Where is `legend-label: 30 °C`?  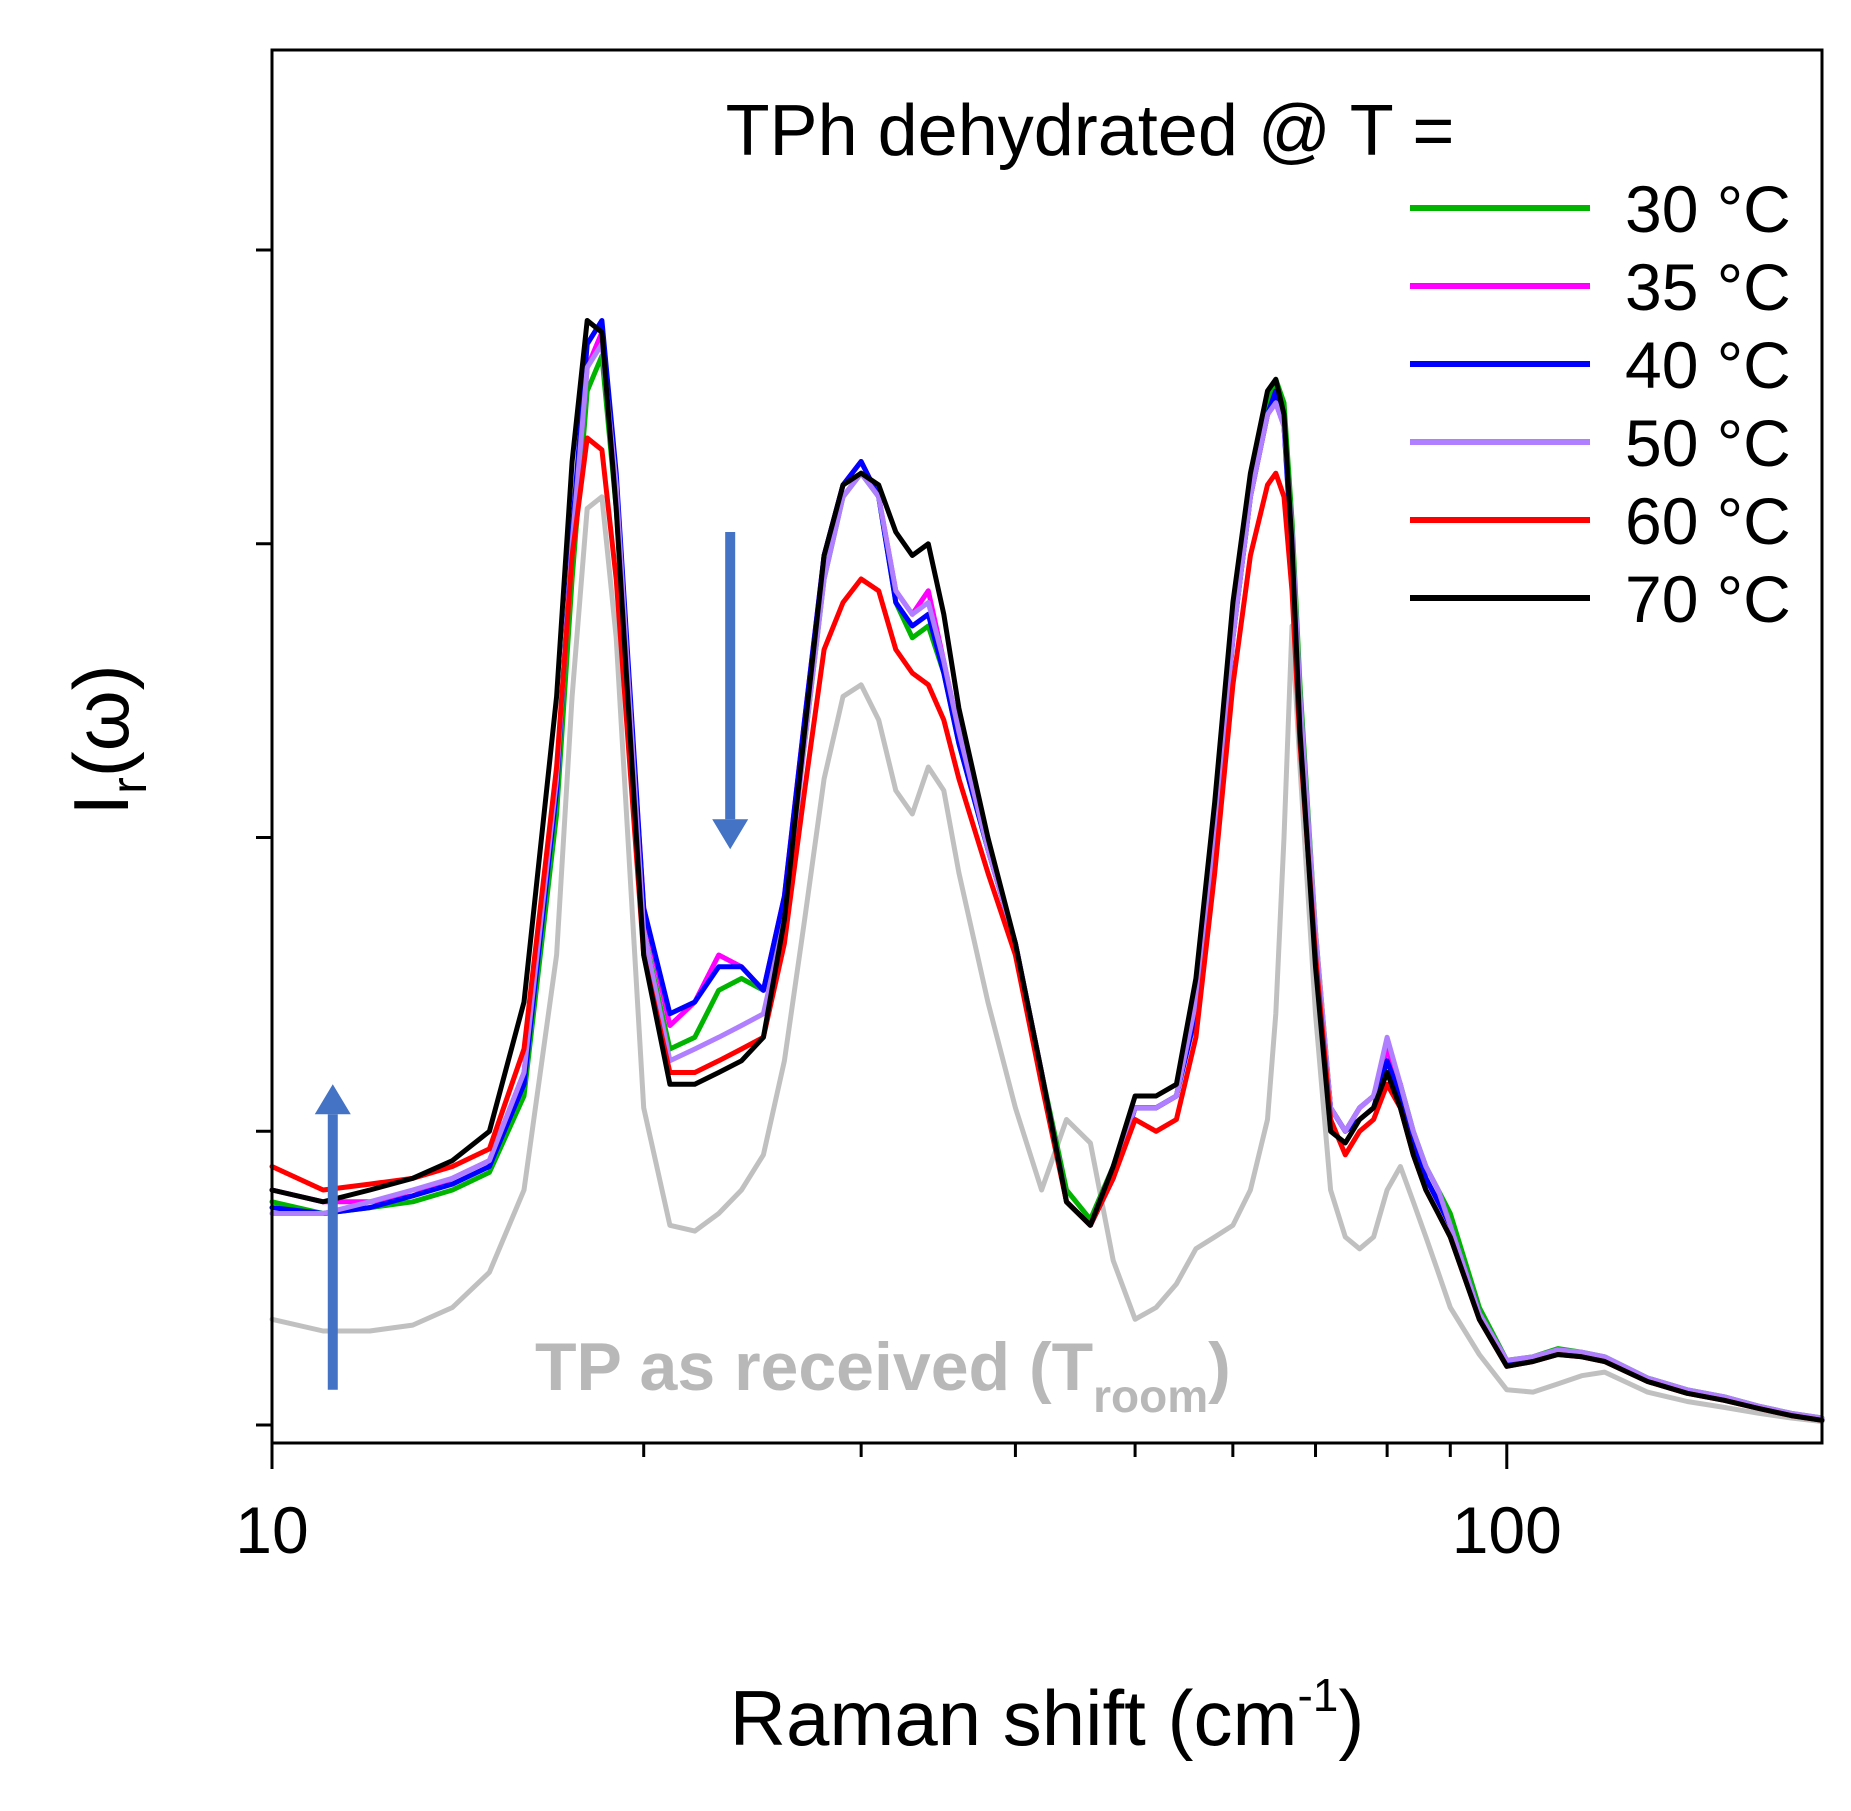 legend-label: 30 °C is located at coordinates (1708, 209).